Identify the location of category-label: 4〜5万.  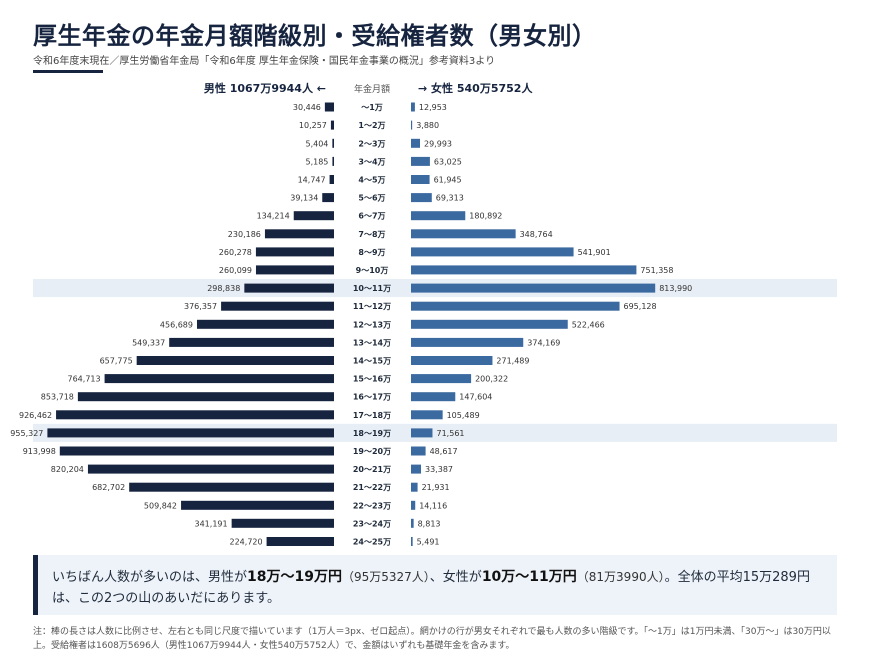
(371, 180).